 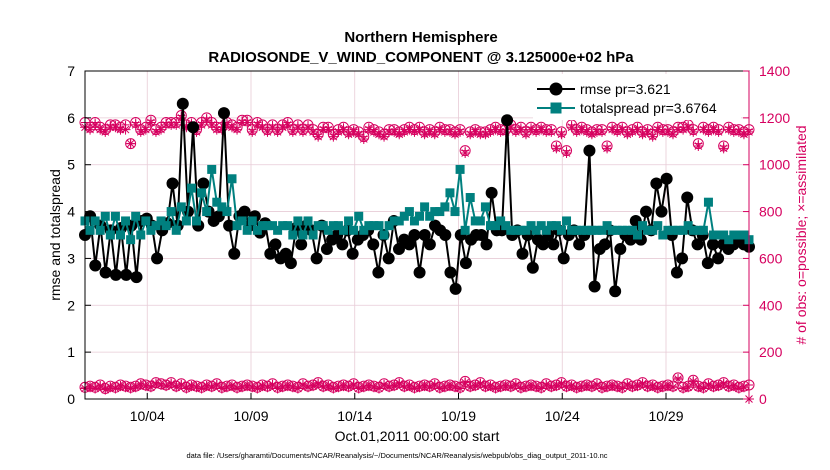 I want to click on x-axis-label: Oct.01,2011 00:00:00 start, so click(x=417, y=436).